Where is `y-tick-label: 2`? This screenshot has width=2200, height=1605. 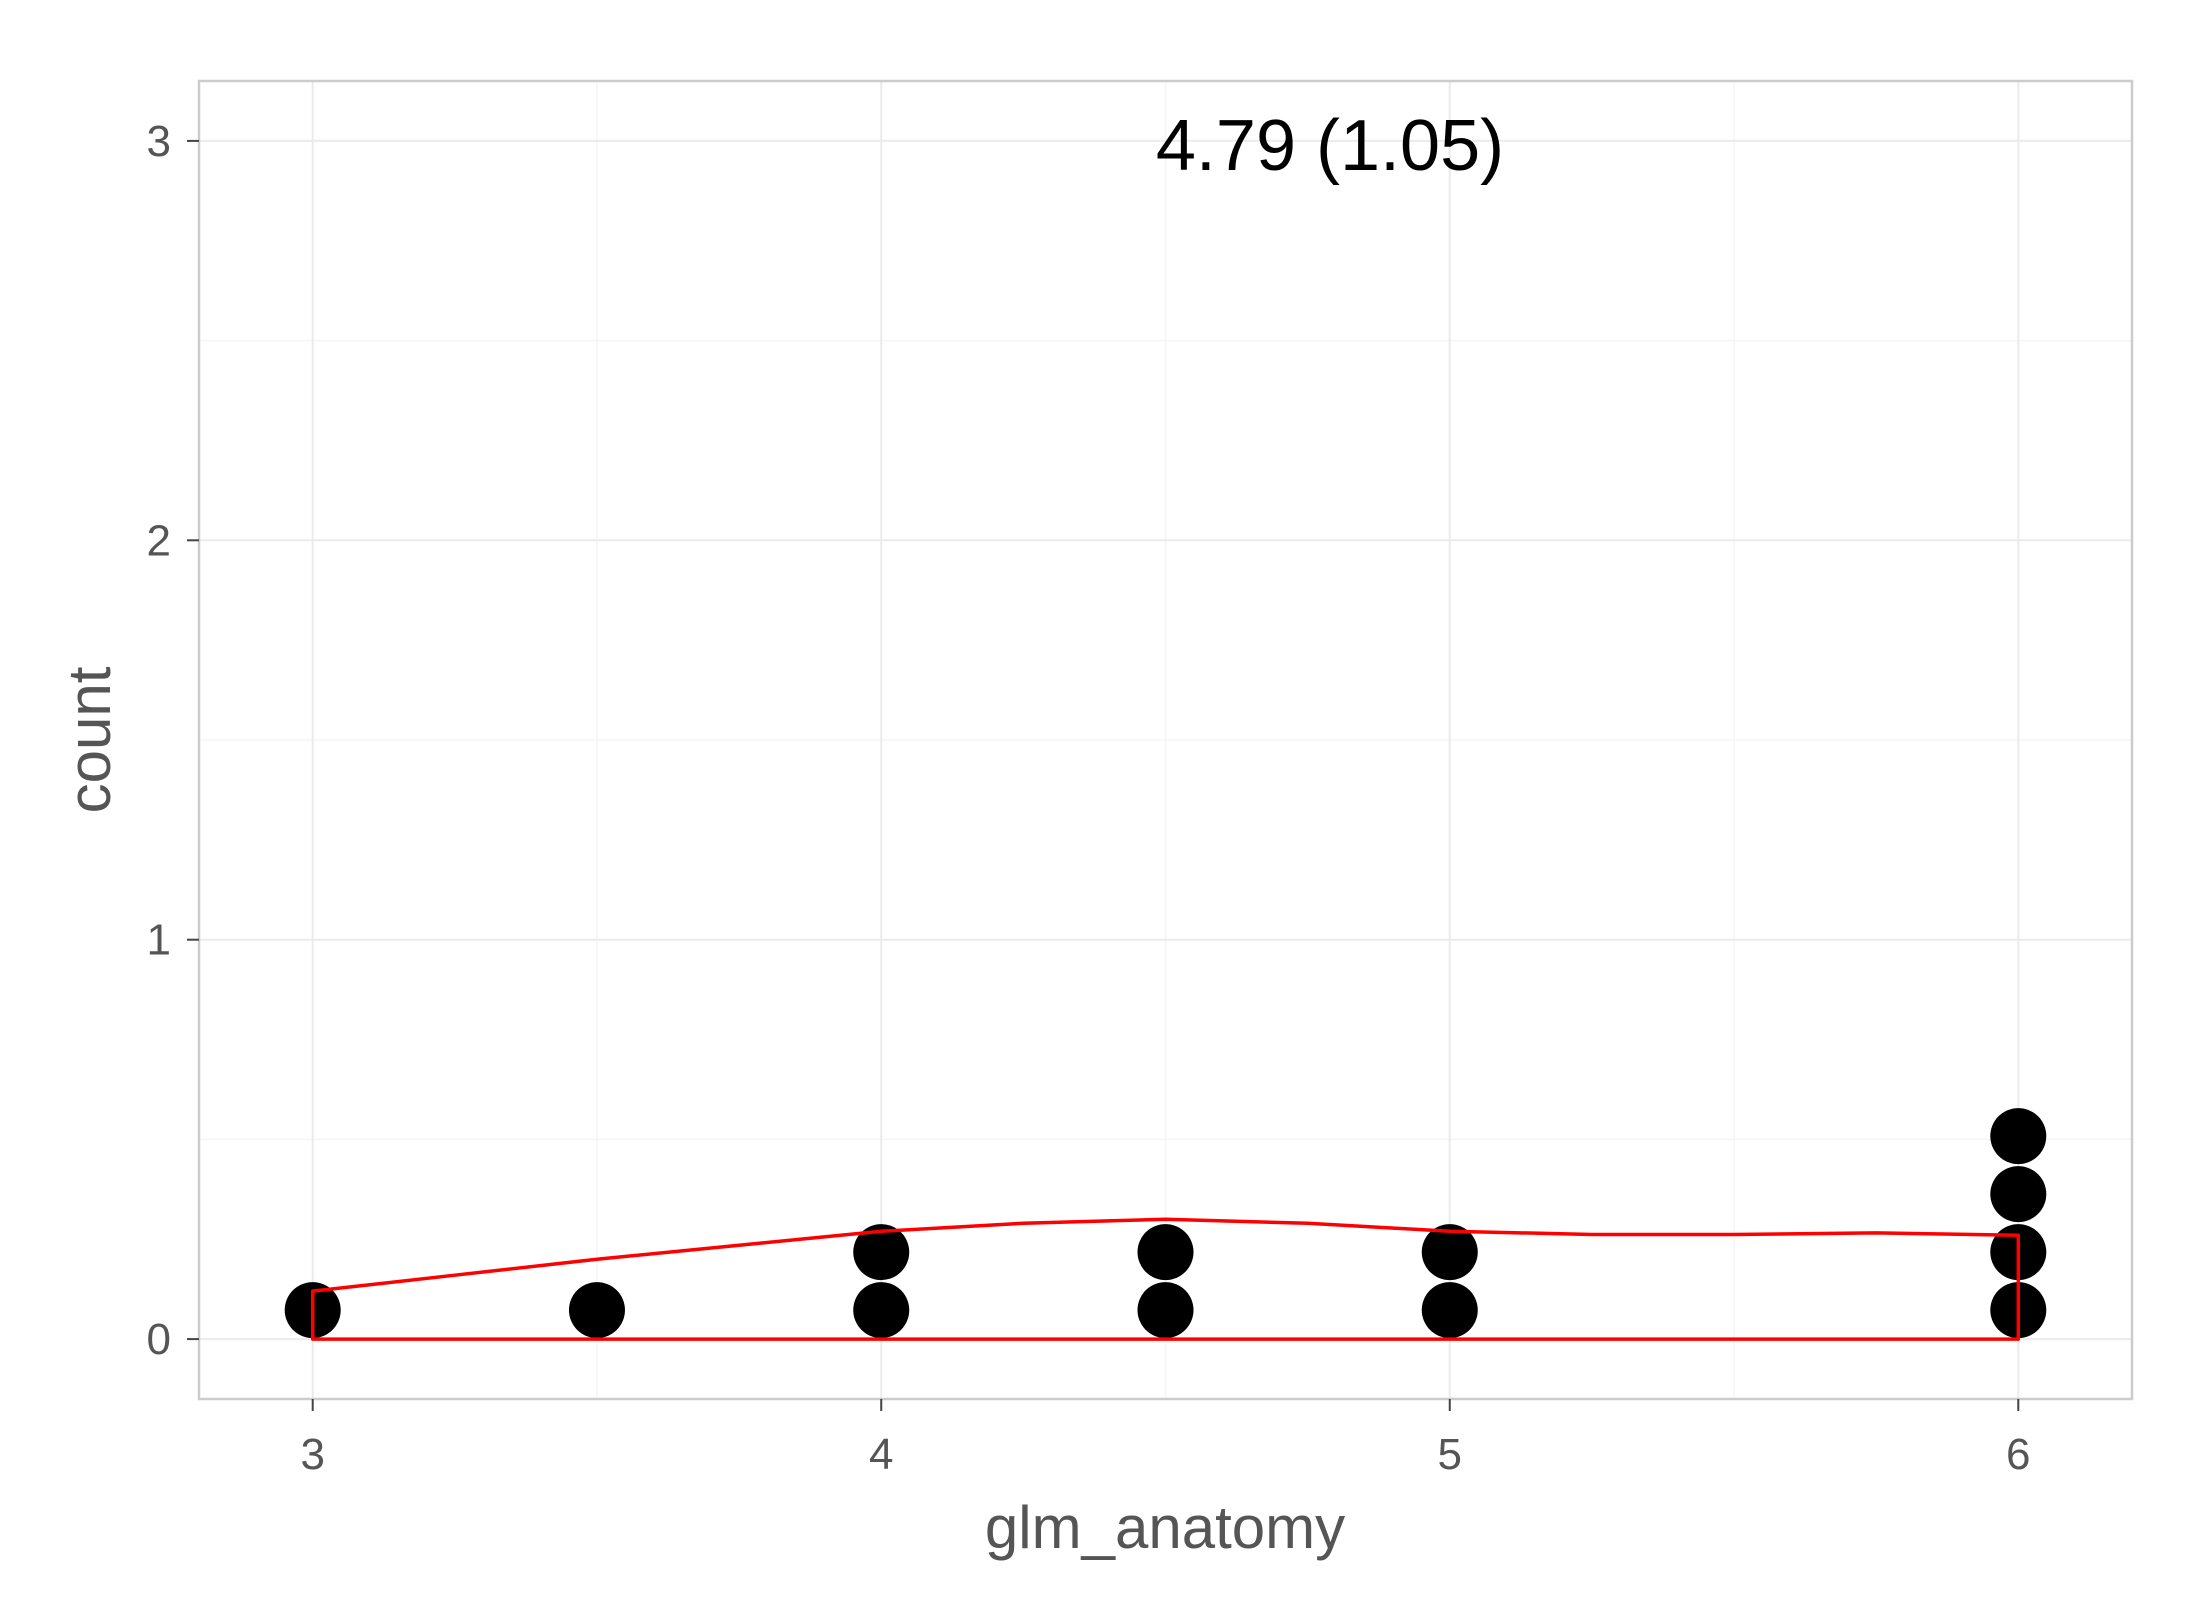
y-tick-label: 2 is located at coordinates (159, 540).